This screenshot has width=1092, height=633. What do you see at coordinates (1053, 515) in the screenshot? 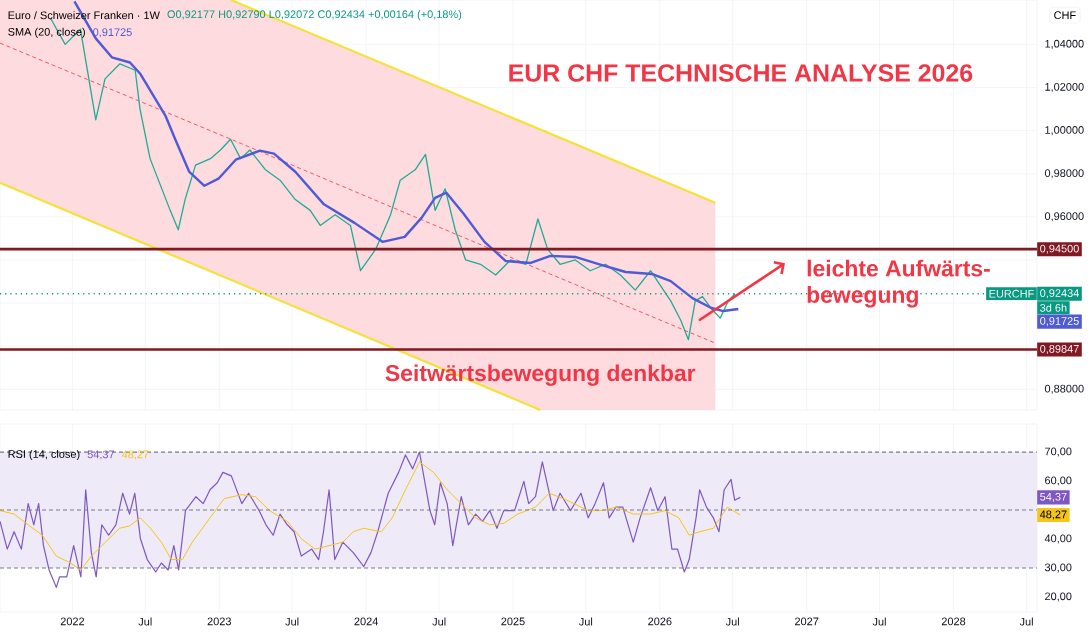
I see `text: 48,27` at bounding box center [1053, 515].